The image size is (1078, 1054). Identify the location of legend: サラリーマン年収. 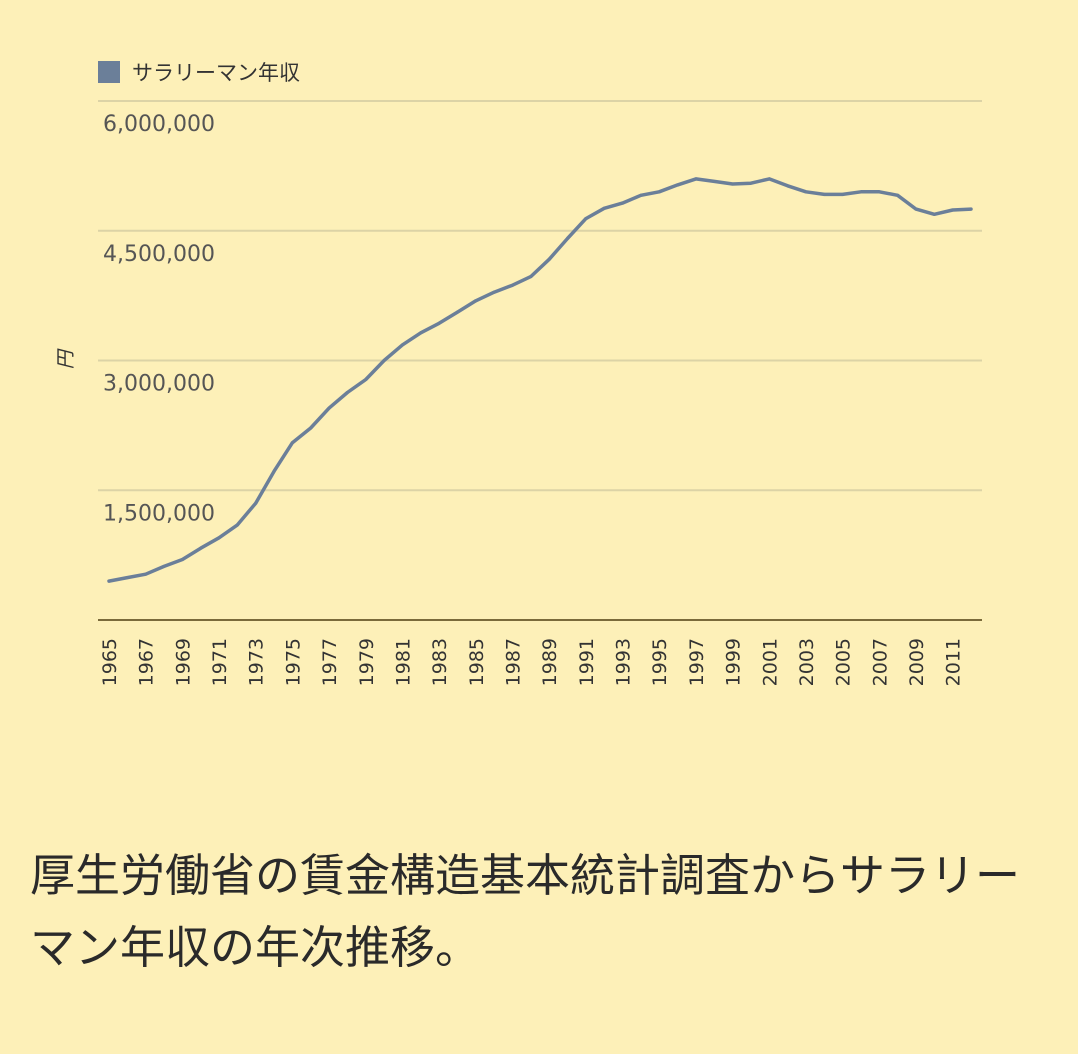
(199, 73).